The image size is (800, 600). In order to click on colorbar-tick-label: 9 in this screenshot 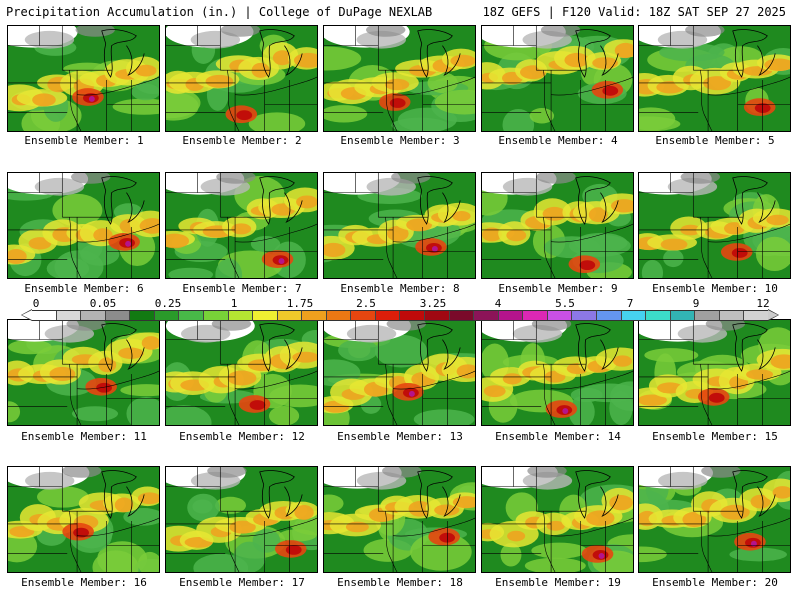, I will do `click(696, 303)`.